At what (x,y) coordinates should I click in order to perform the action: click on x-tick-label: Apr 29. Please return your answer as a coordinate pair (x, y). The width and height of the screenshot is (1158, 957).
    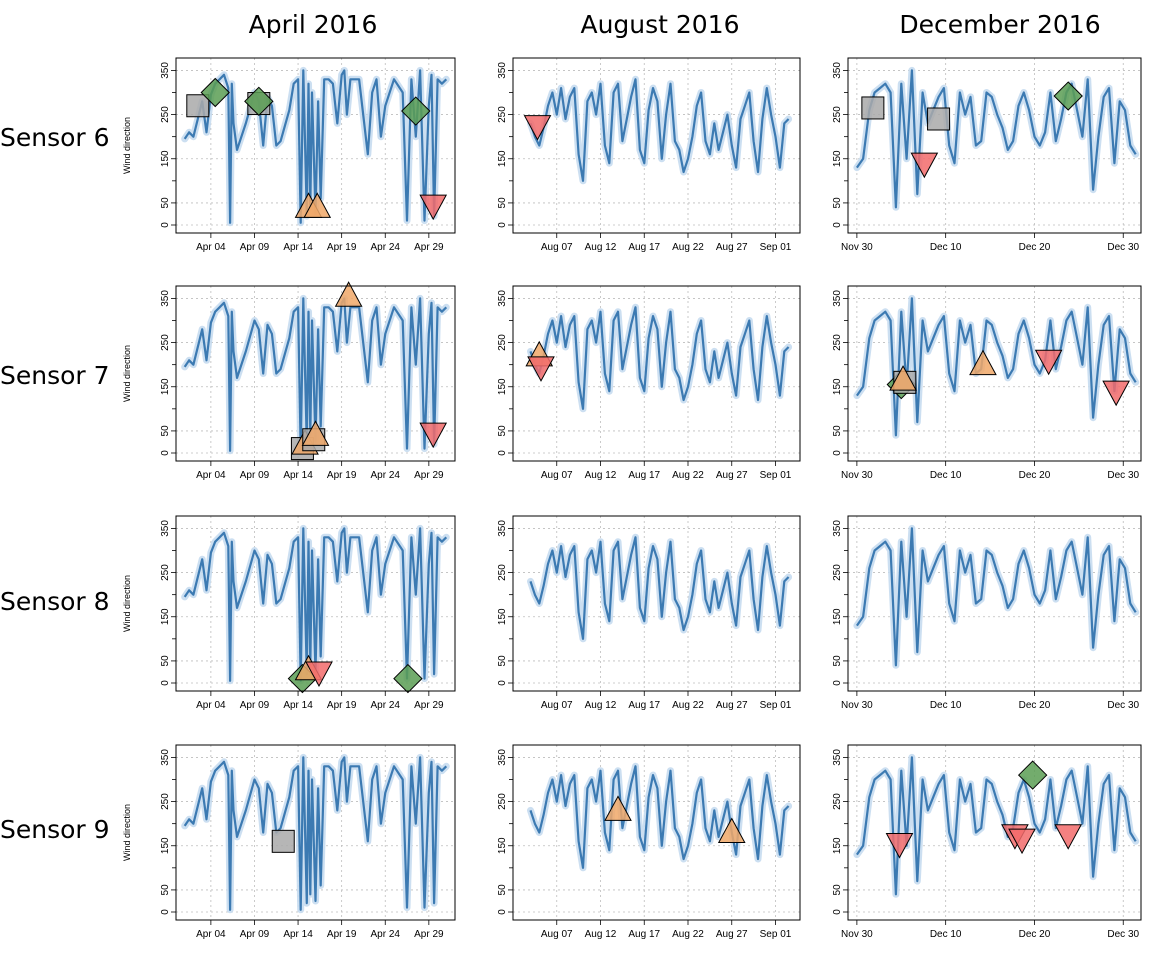
    Looking at the image, I should click on (429, 247).